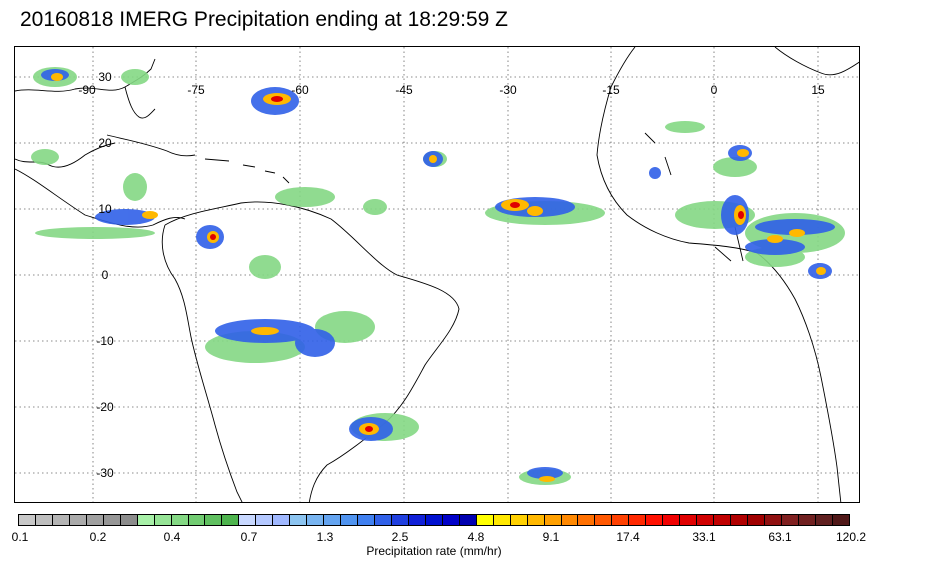 This screenshot has height=571, width=944. I want to click on colorbar-tick-label: 0.4, so click(172, 537).